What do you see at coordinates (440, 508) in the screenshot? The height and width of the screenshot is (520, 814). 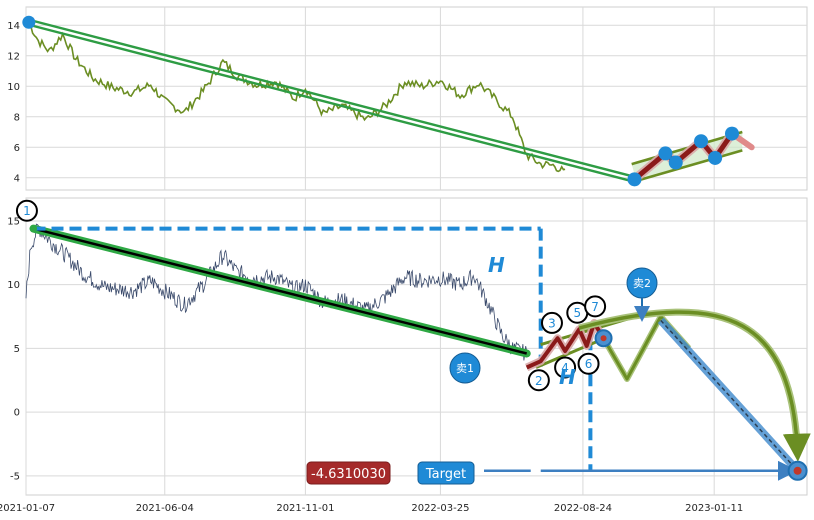 I see `x-tick-label: 2022-03-25` at bounding box center [440, 508].